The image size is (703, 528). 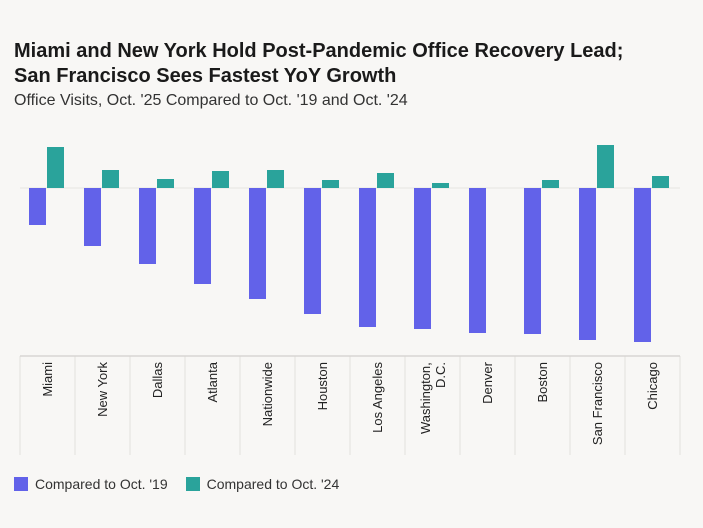 What do you see at coordinates (212, 382) in the screenshot?
I see `x-tick-label: Atlanta` at bounding box center [212, 382].